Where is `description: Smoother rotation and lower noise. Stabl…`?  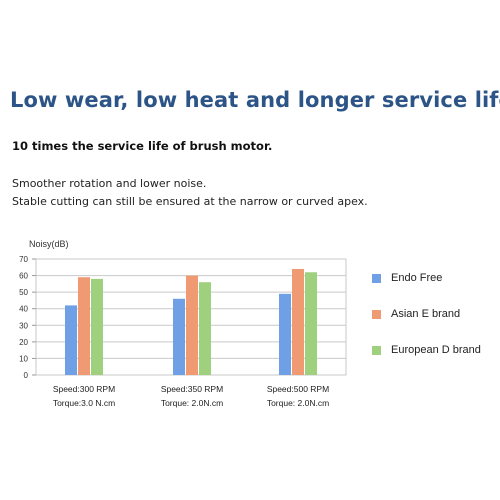 description: Smoother rotation and lower noise. Stabl… is located at coordinates (190, 193).